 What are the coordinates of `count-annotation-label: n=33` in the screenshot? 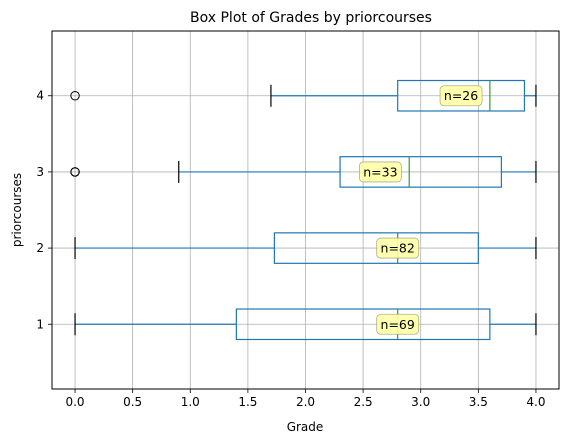 It's located at (380, 171).